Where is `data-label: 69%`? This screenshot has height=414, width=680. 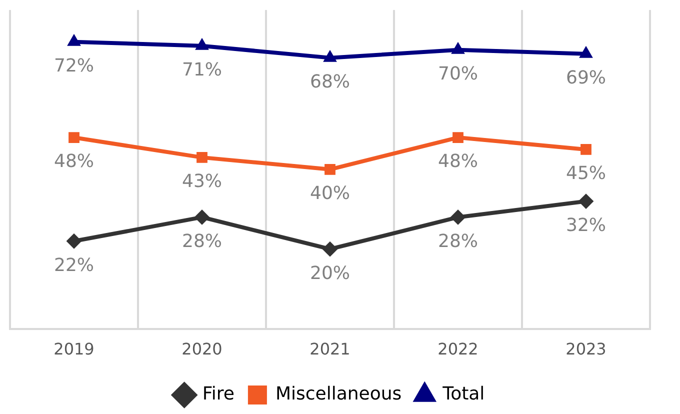
data-label: 69% is located at coordinates (586, 78).